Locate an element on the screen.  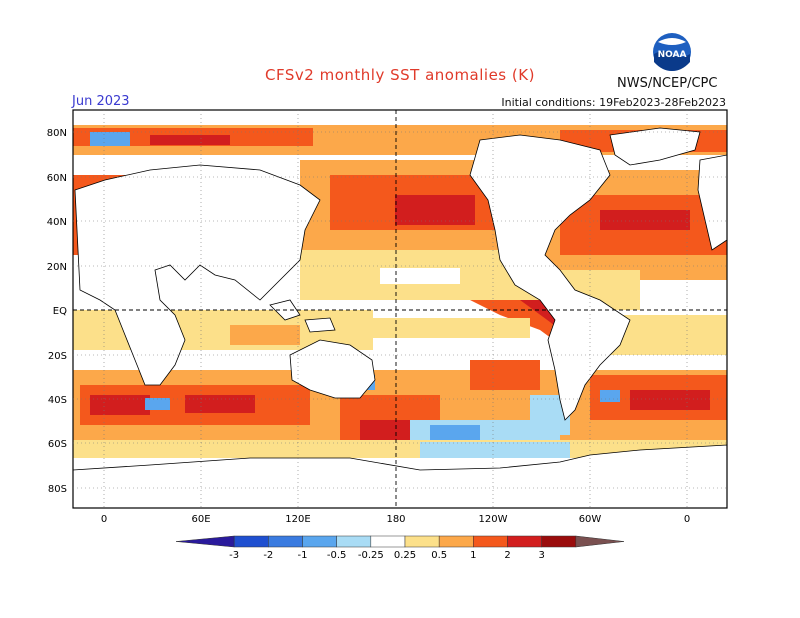
colorbar-label: 2 is located at coordinates (507, 555).